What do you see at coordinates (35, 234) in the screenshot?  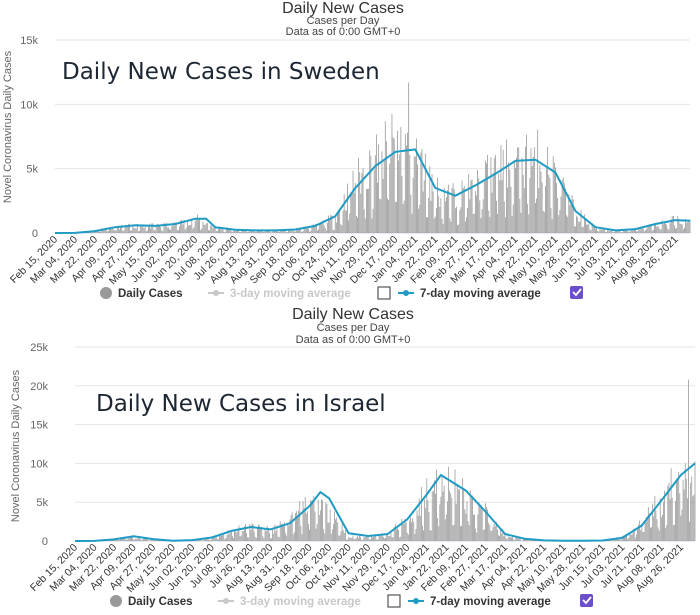 I see `y-tick-label: 0` at bounding box center [35, 234].